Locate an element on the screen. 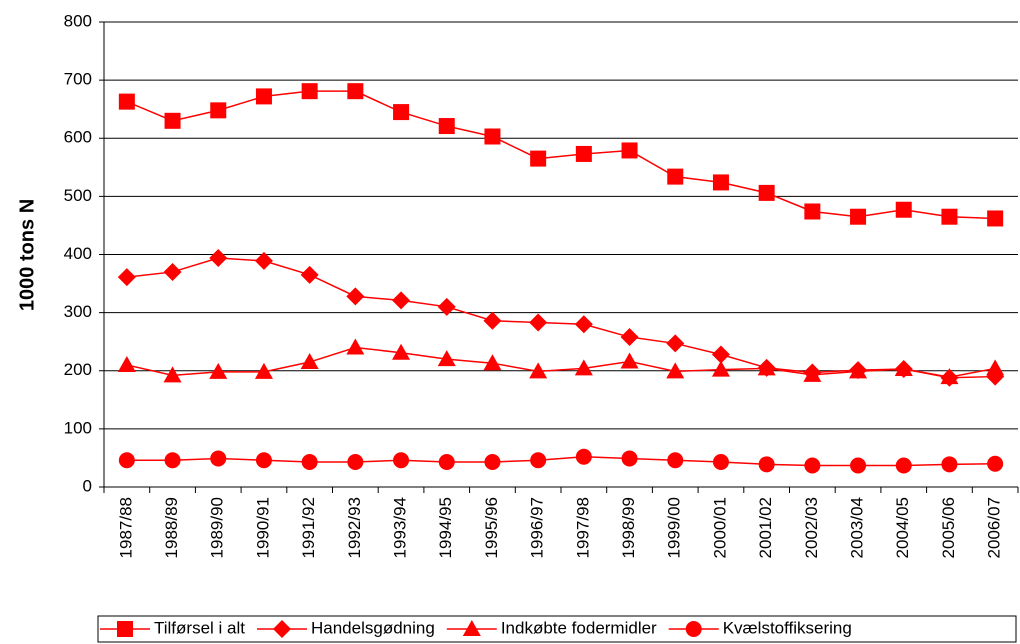 The height and width of the screenshot is (644, 1020). y-tick-label: 800 is located at coordinates (78, 20).